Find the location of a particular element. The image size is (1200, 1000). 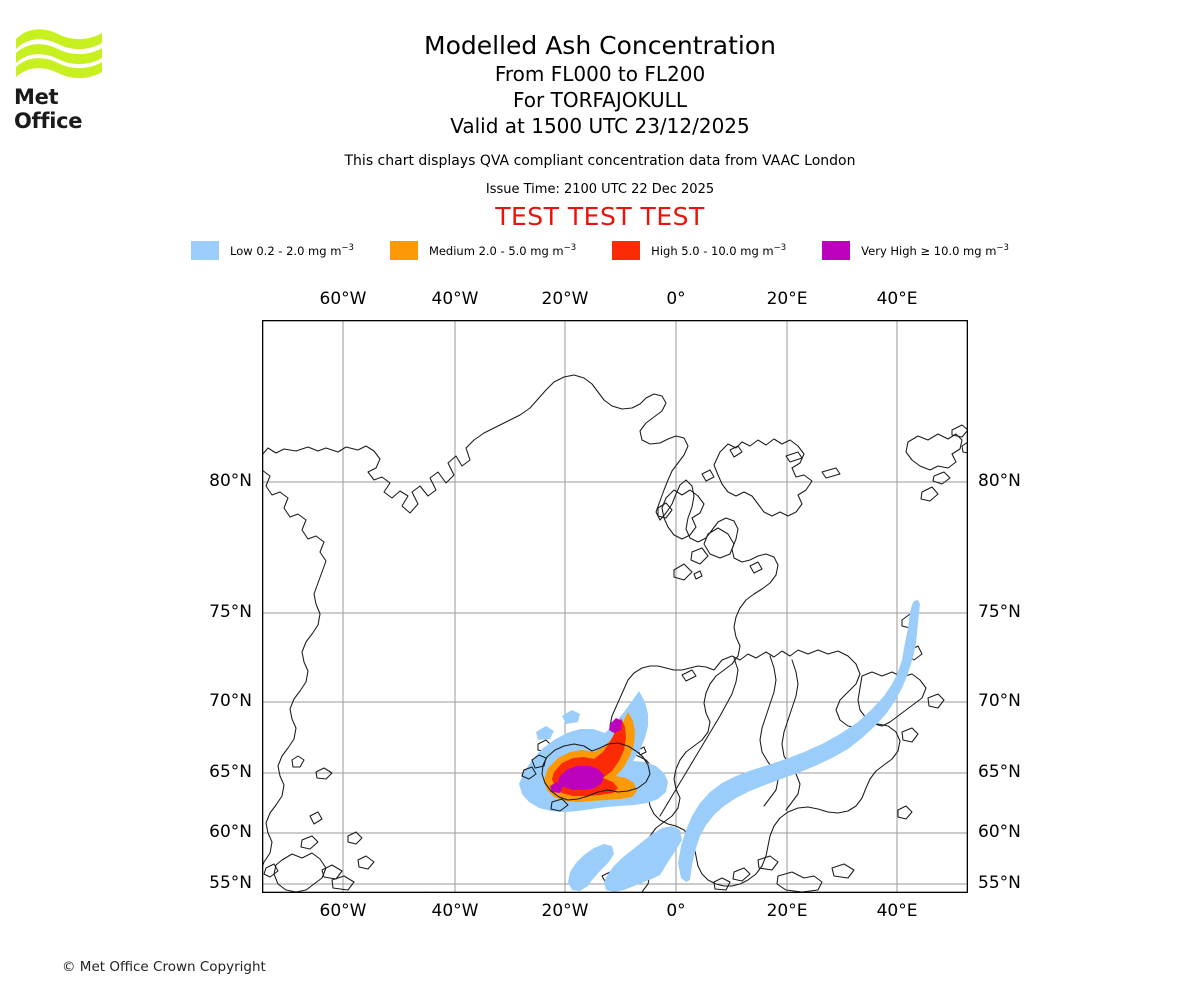

bear-island is located at coordinates (698, 575).